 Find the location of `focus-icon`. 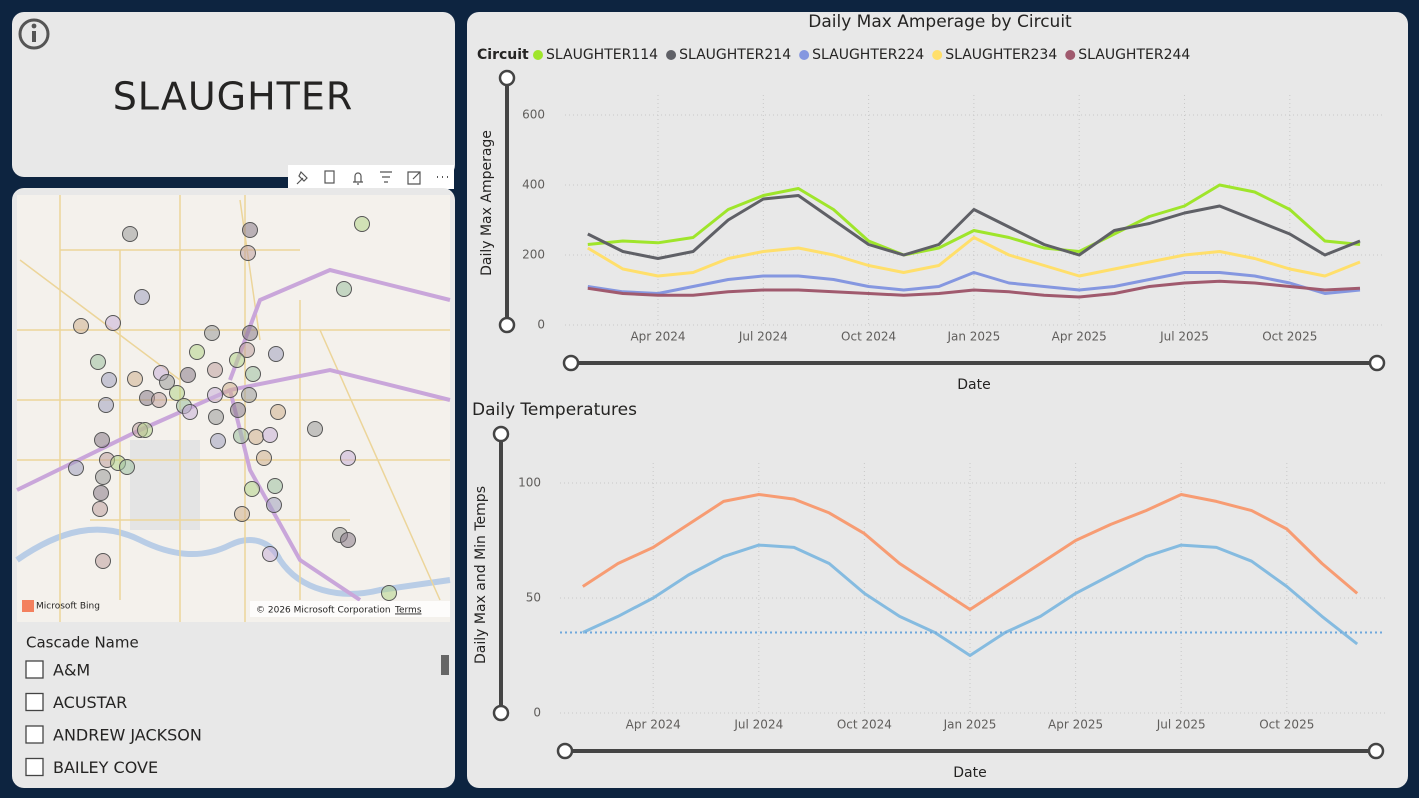

focus-icon is located at coordinates (414, 178).